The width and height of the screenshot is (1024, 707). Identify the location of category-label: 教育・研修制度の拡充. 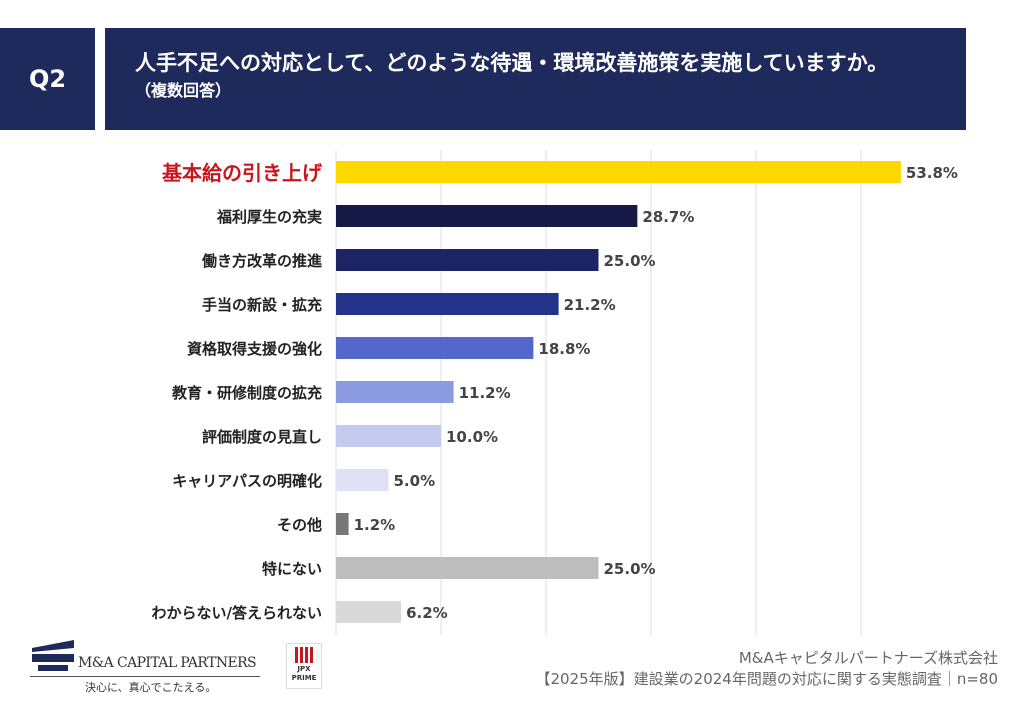
(246, 393).